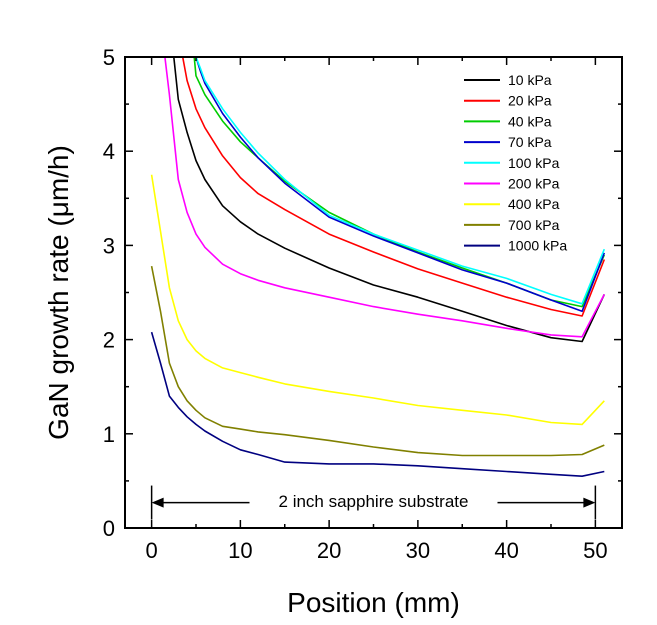 This screenshot has height=625, width=657. I want to click on annotation: 2 inch sapphire substrate, so click(373, 502).